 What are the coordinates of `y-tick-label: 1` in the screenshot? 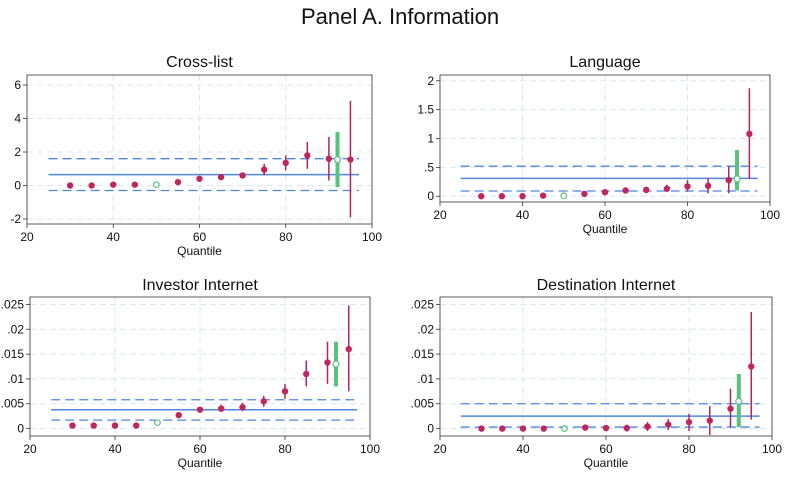 It's located at (430, 139).